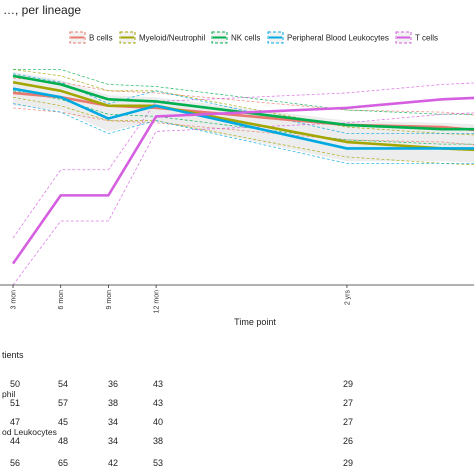 The width and height of the screenshot is (474, 474). I want to click on legend-item: B cells, so click(91, 37).